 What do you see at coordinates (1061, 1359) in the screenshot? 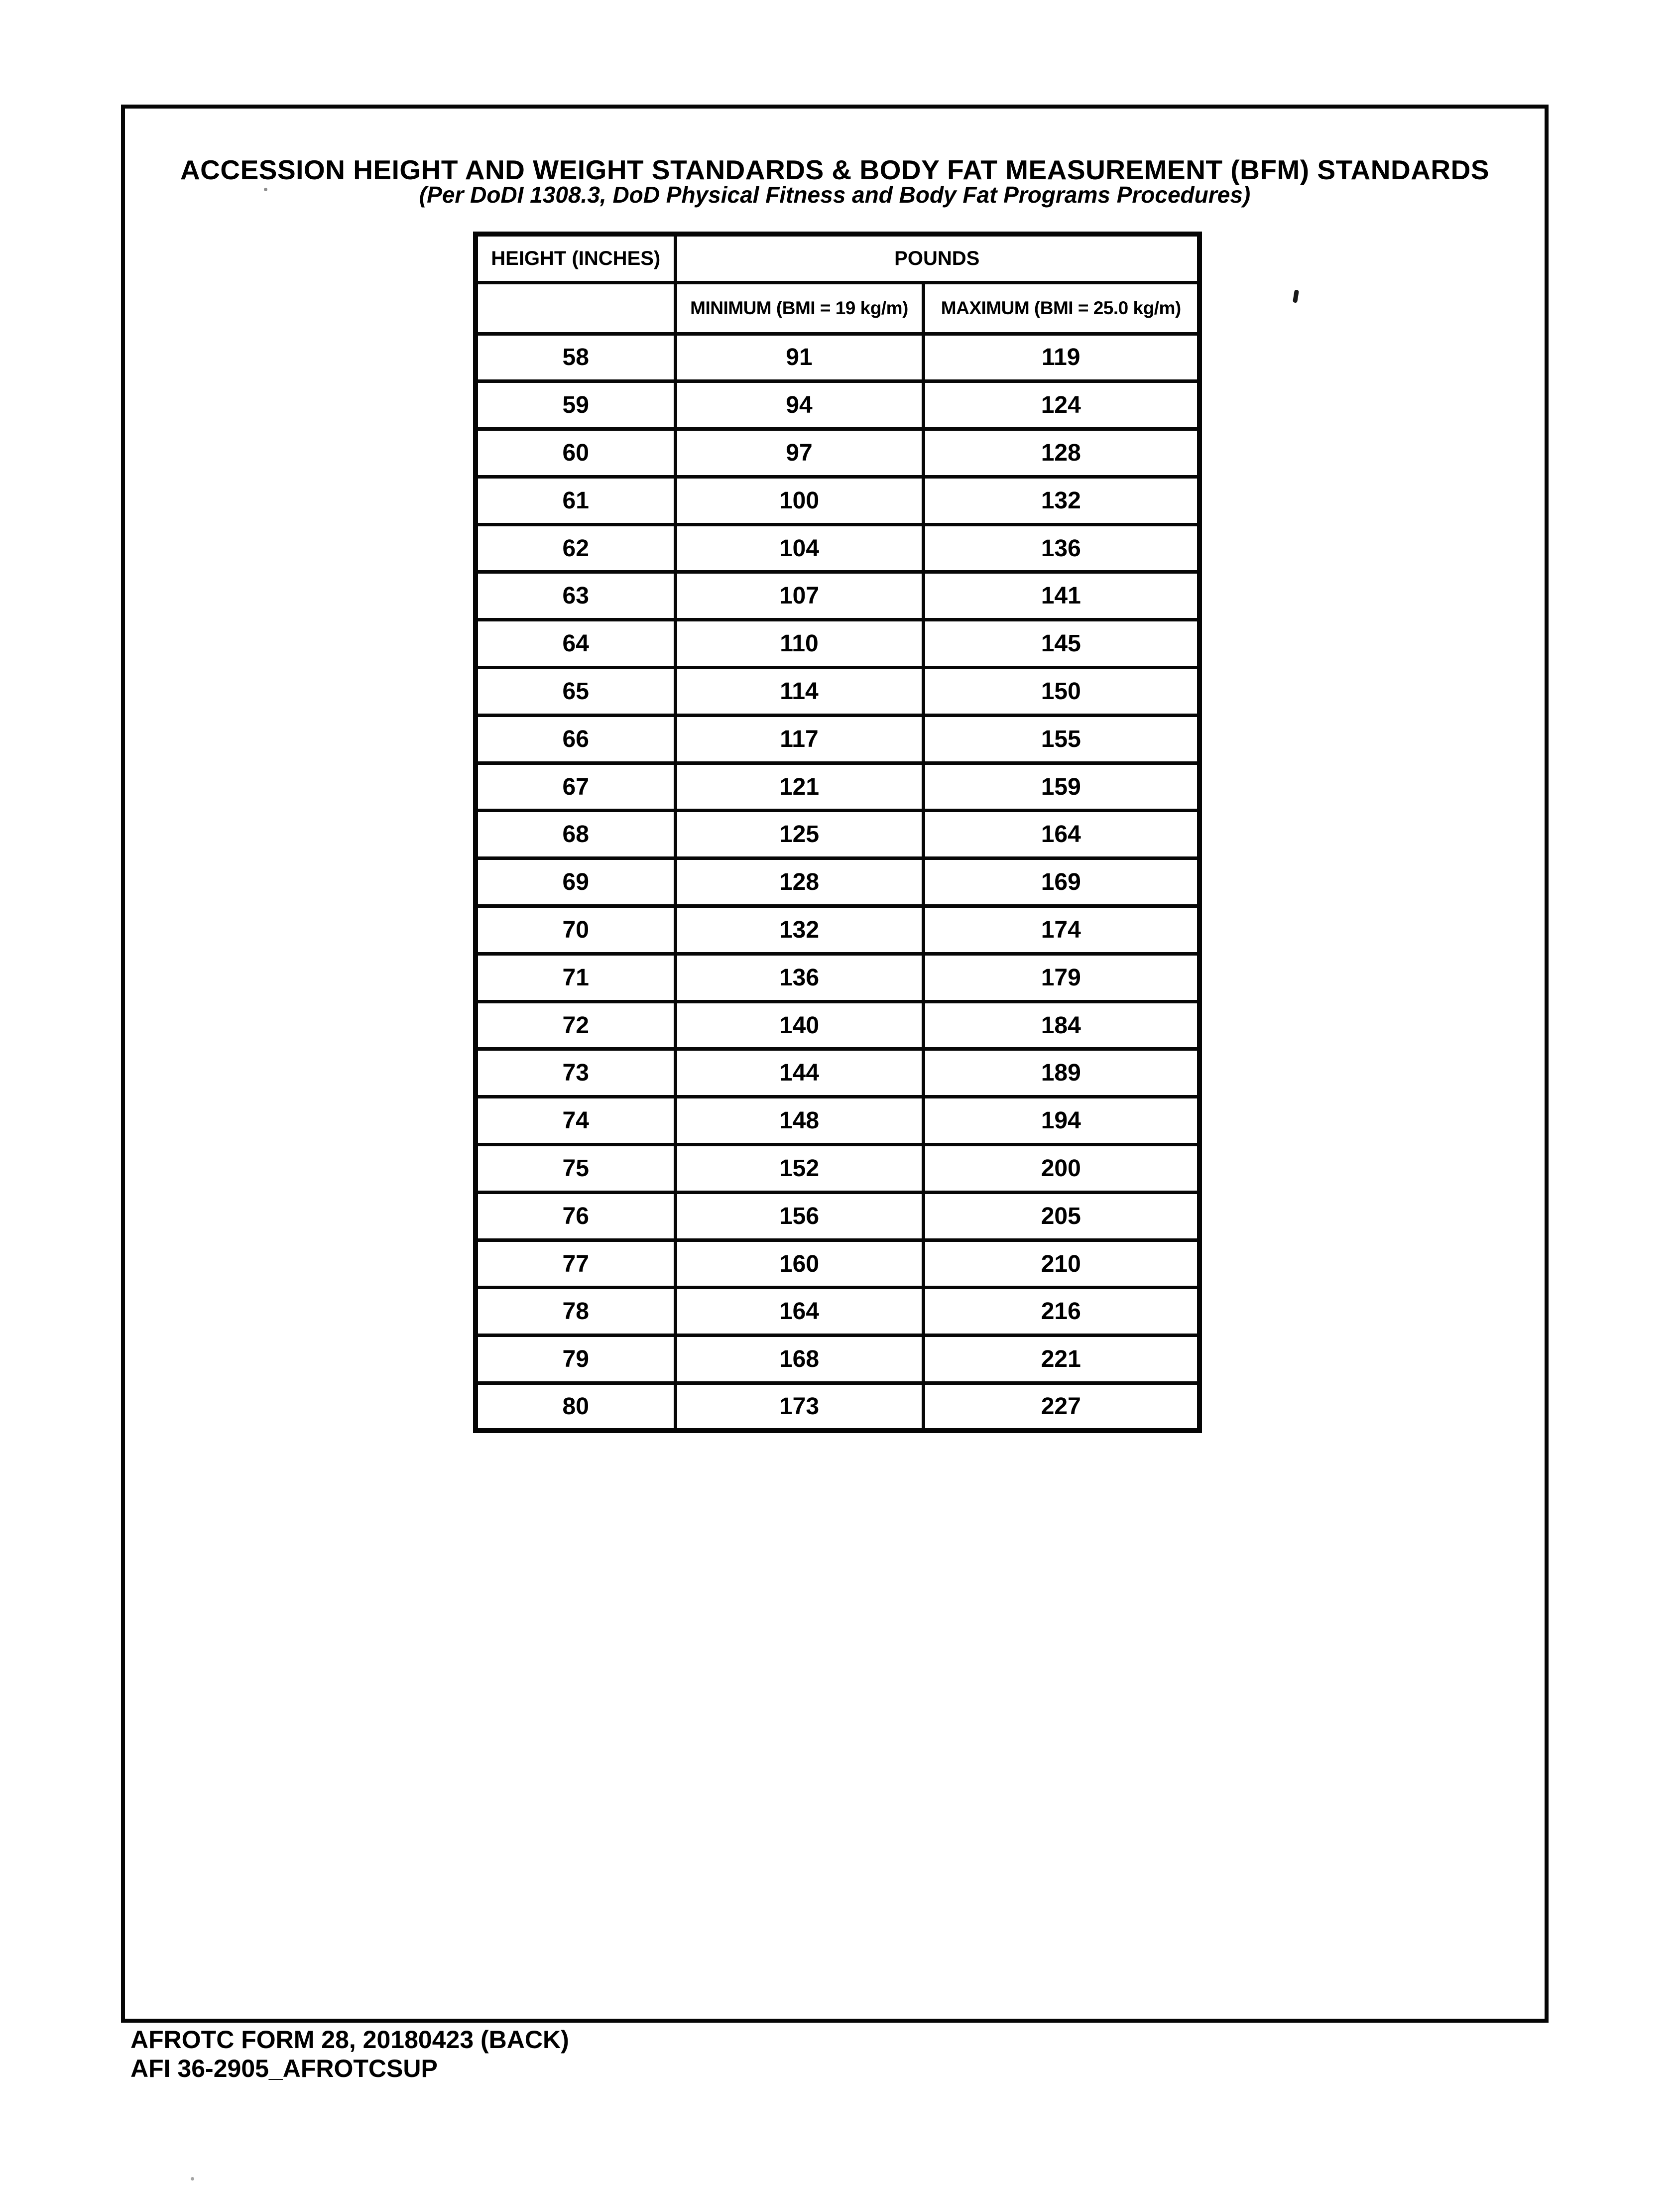
I see `cell-max: 221` at bounding box center [1061, 1359].